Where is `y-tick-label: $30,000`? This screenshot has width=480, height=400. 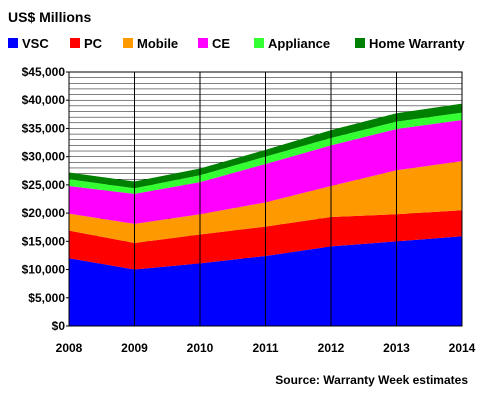 y-tick-label: $30,000 is located at coordinates (44, 157).